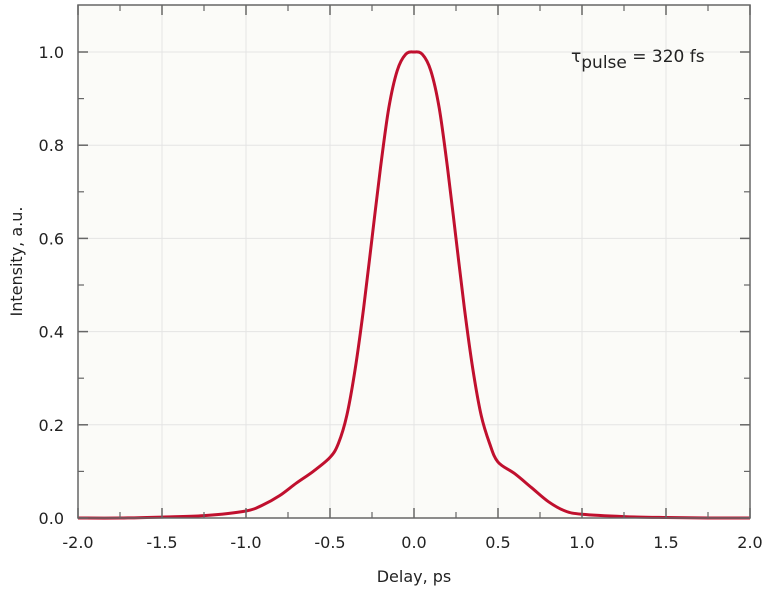  What do you see at coordinates (51, 52) in the screenshot?
I see `y-tick-label: 1.0` at bounding box center [51, 52].